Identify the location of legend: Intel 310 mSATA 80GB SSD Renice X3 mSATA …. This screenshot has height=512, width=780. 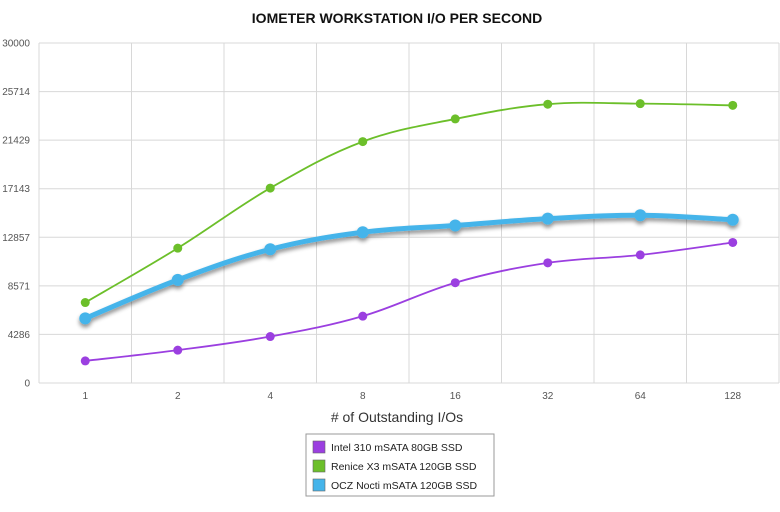
(400, 465).